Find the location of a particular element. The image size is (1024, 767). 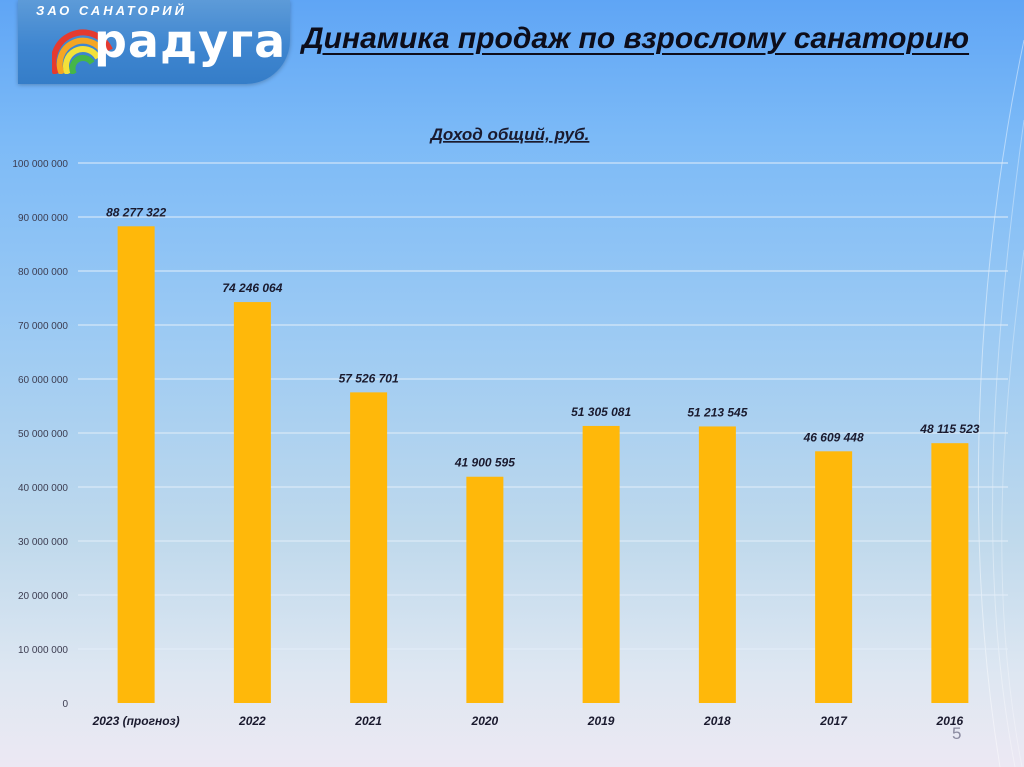

y-tick-label: 0 is located at coordinates (65, 704).